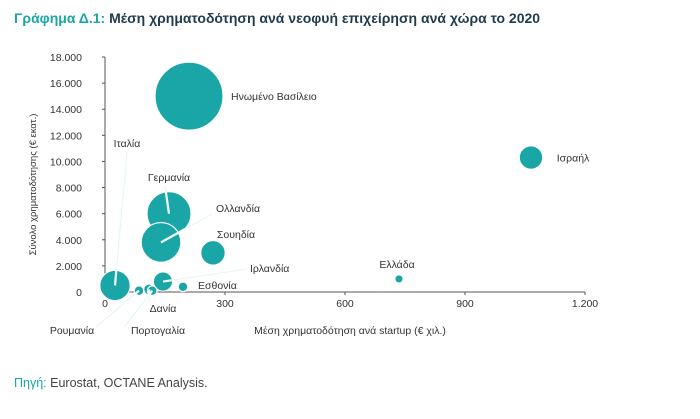  I want to click on data-label: Πορτογαλία, so click(158, 331).